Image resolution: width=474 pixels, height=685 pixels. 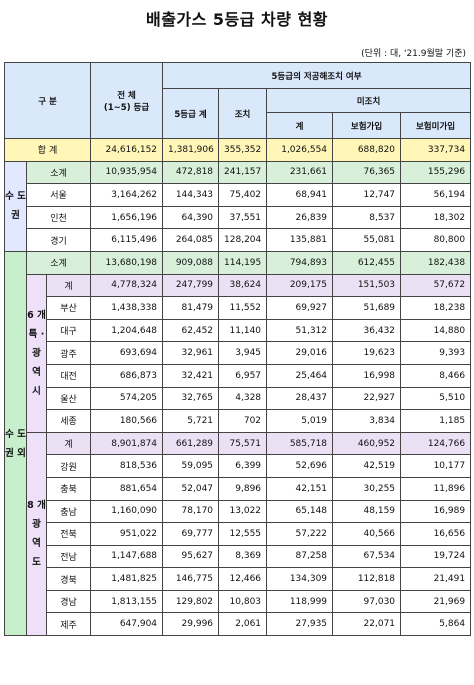 What do you see at coordinates (191, 466) in the screenshot?
I see `value-cell: 59,095` at bounding box center [191, 466].